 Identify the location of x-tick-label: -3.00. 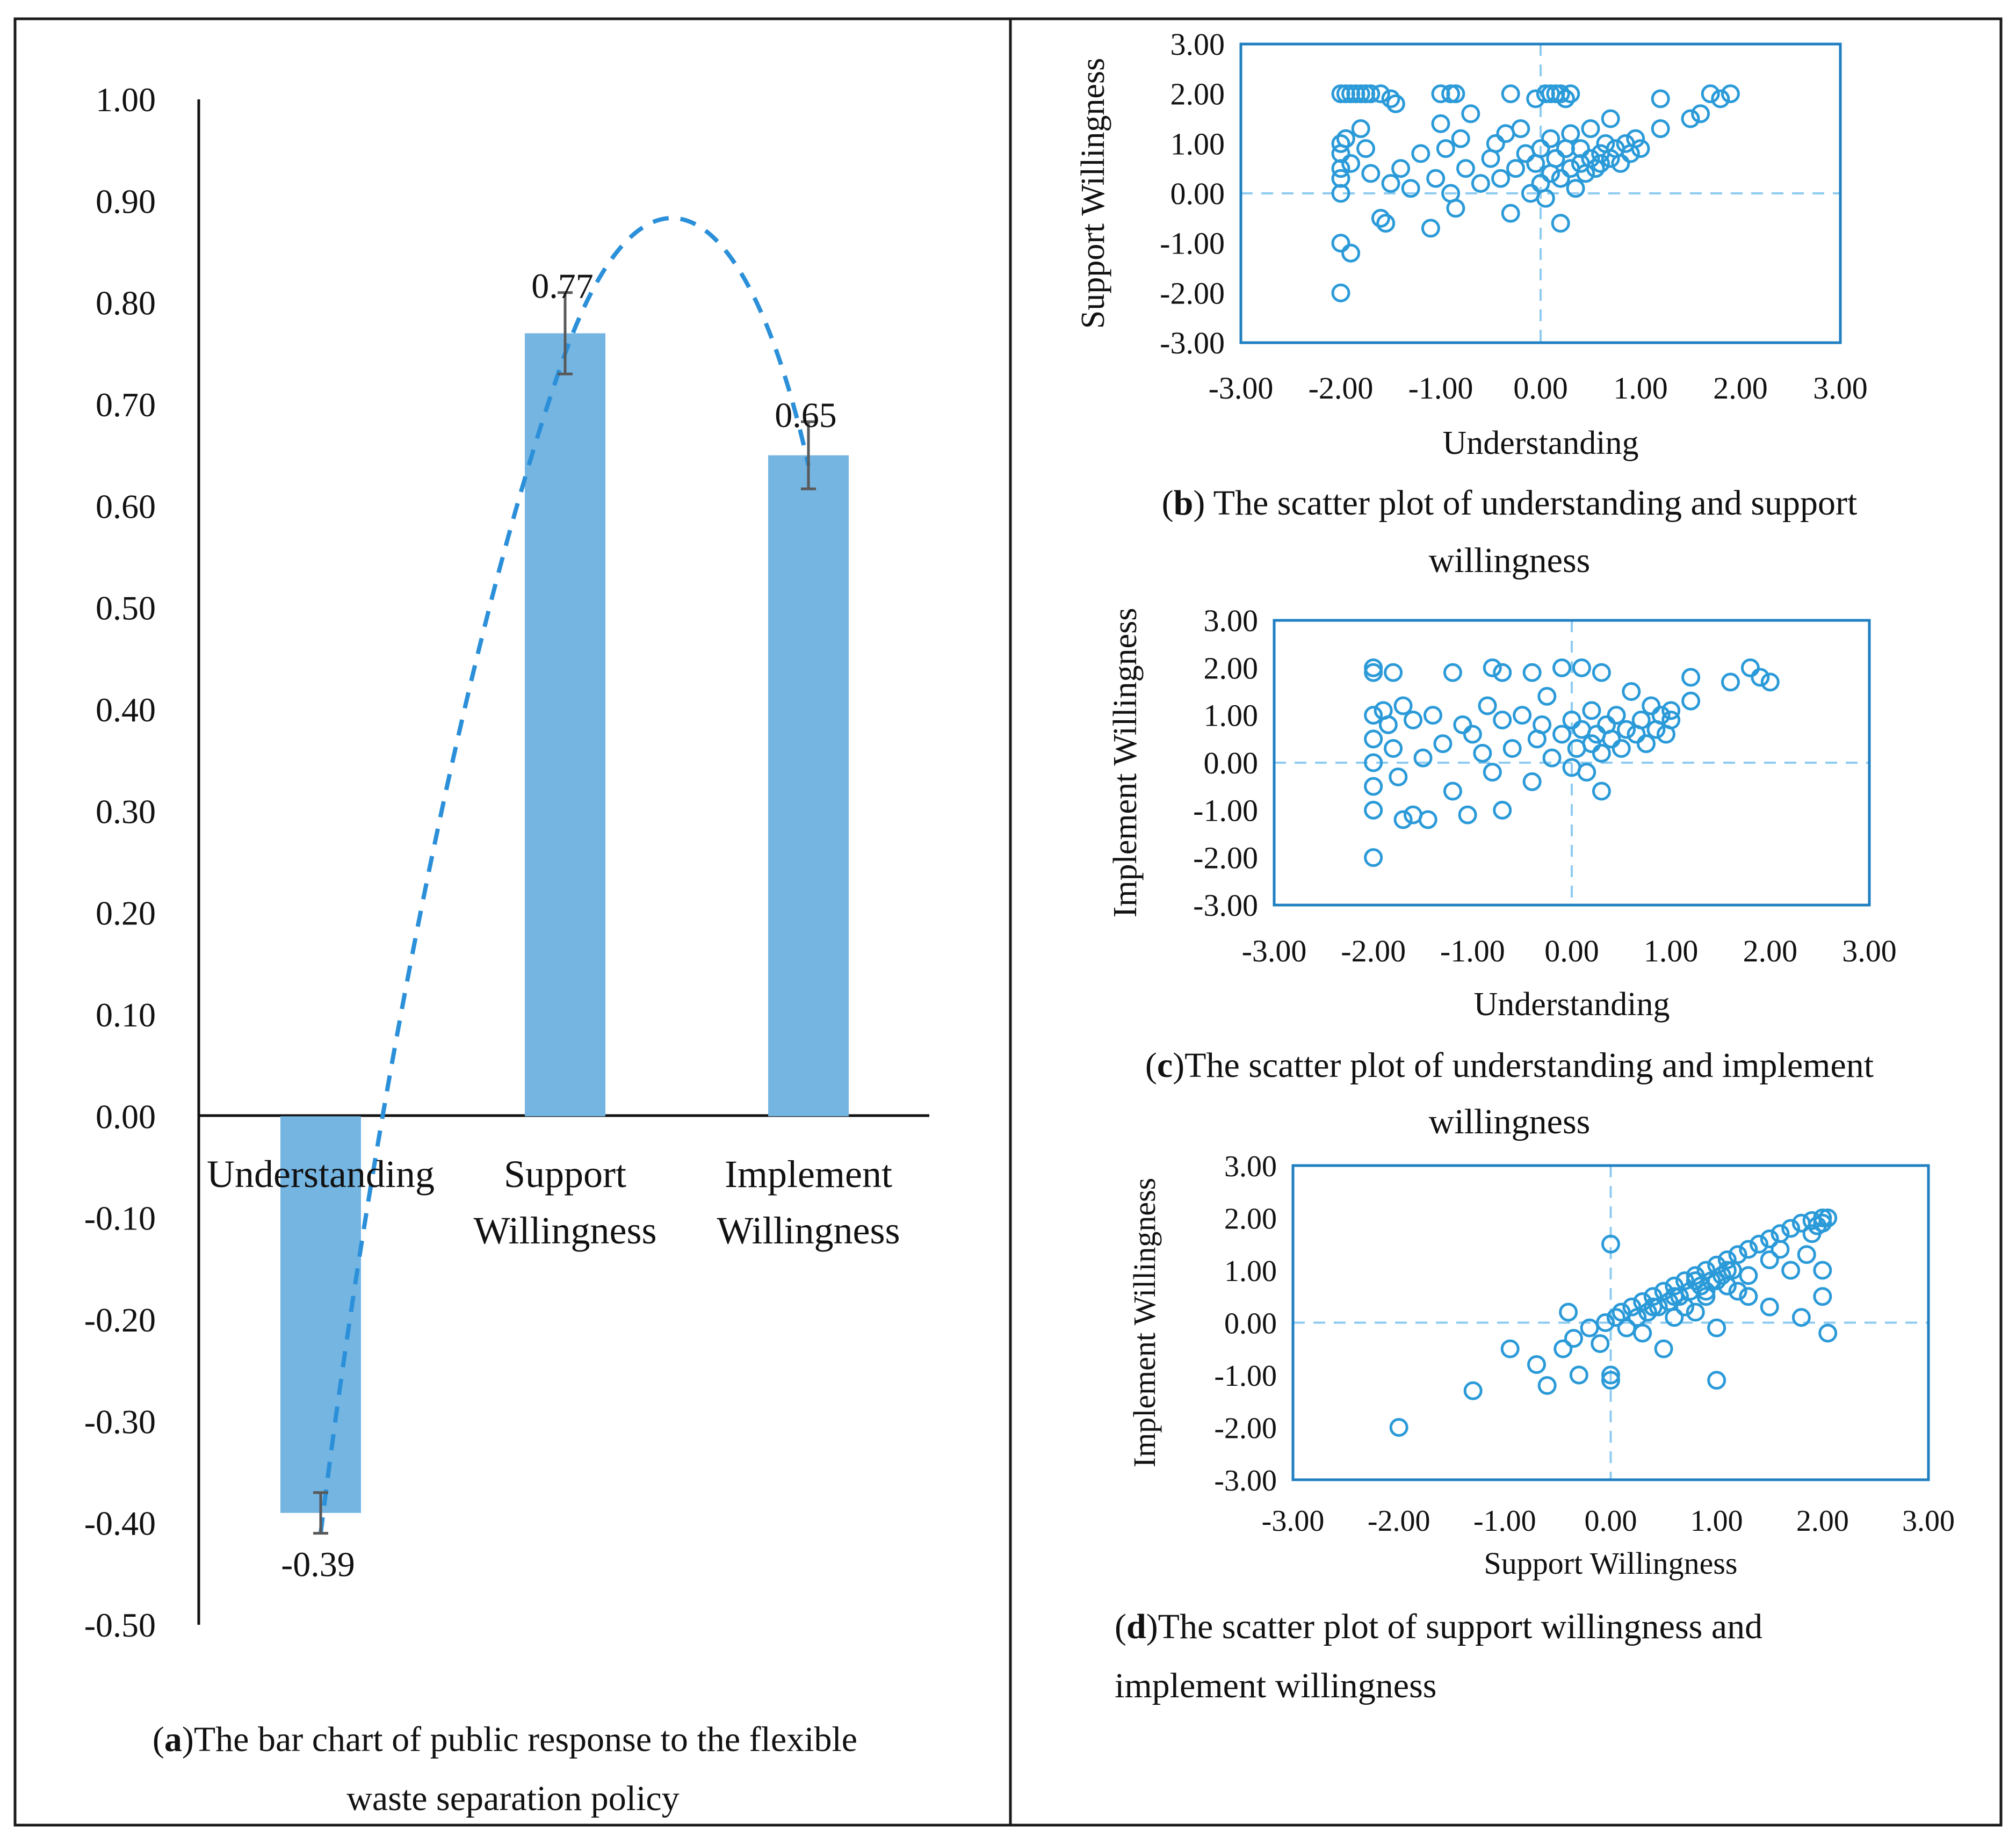
(1293, 1521).